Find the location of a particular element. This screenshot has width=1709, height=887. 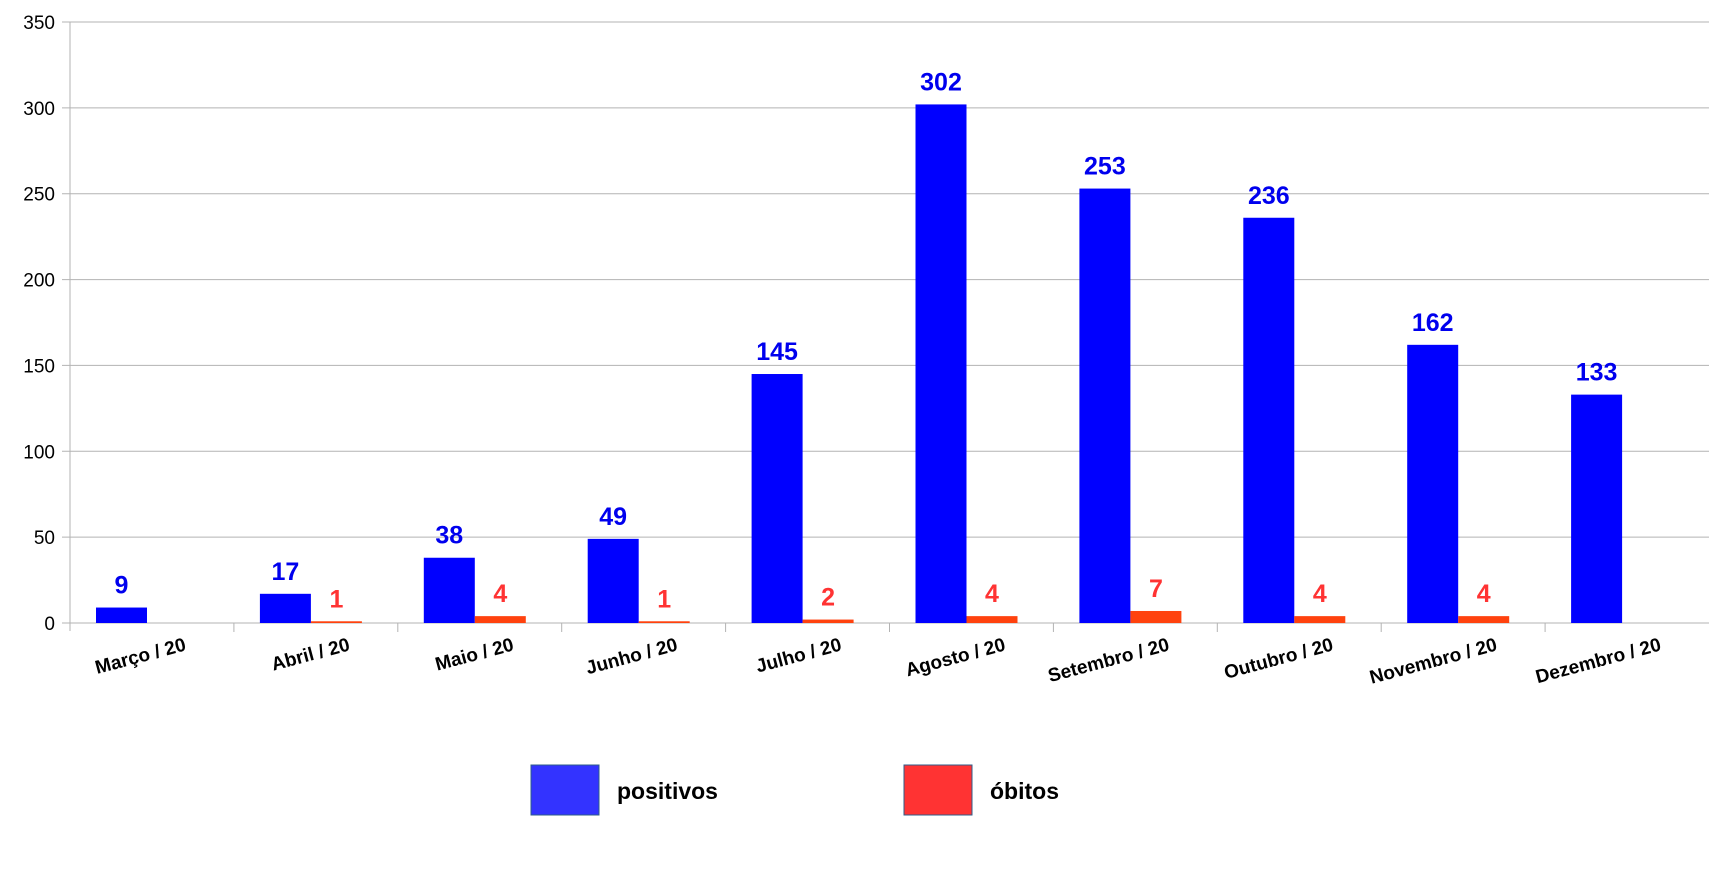

legend-label: óbitos is located at coordinates (1024, 791).